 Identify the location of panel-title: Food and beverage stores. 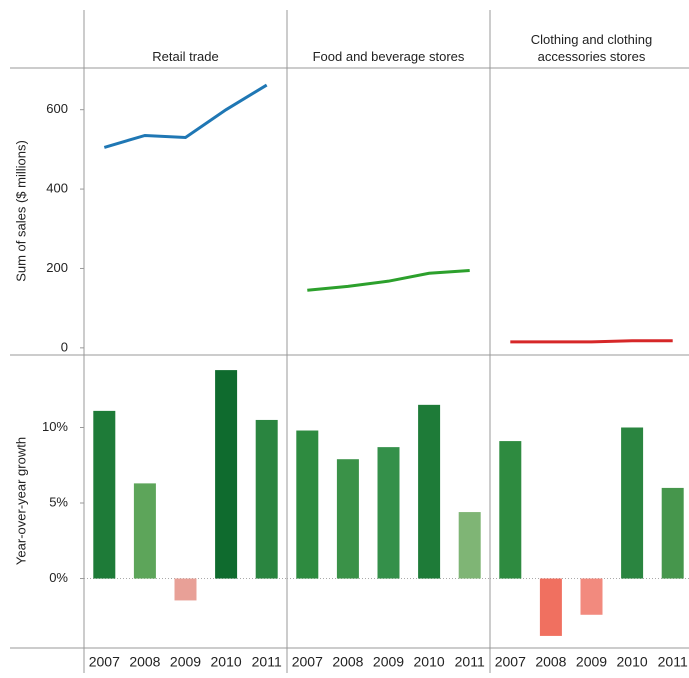
(388, 56).